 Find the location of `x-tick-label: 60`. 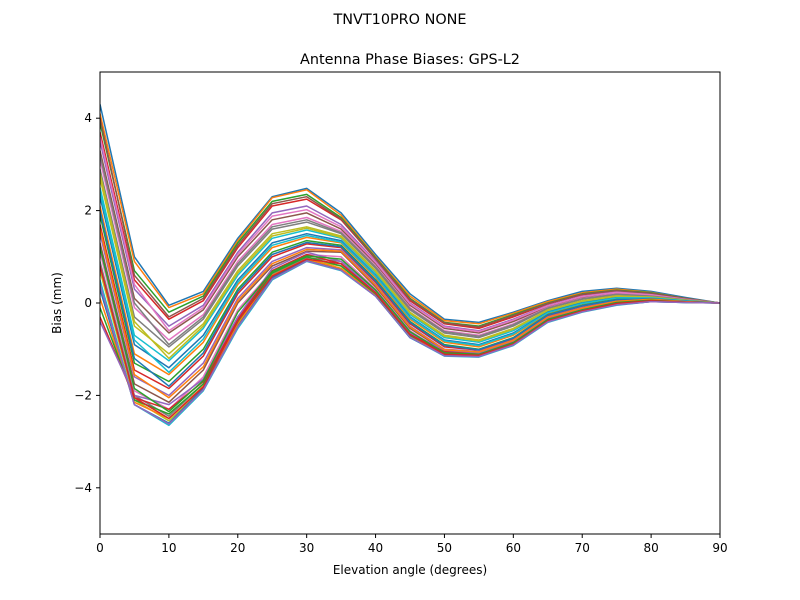

x-tick-label: 60 is located at coordinates (513, 548).